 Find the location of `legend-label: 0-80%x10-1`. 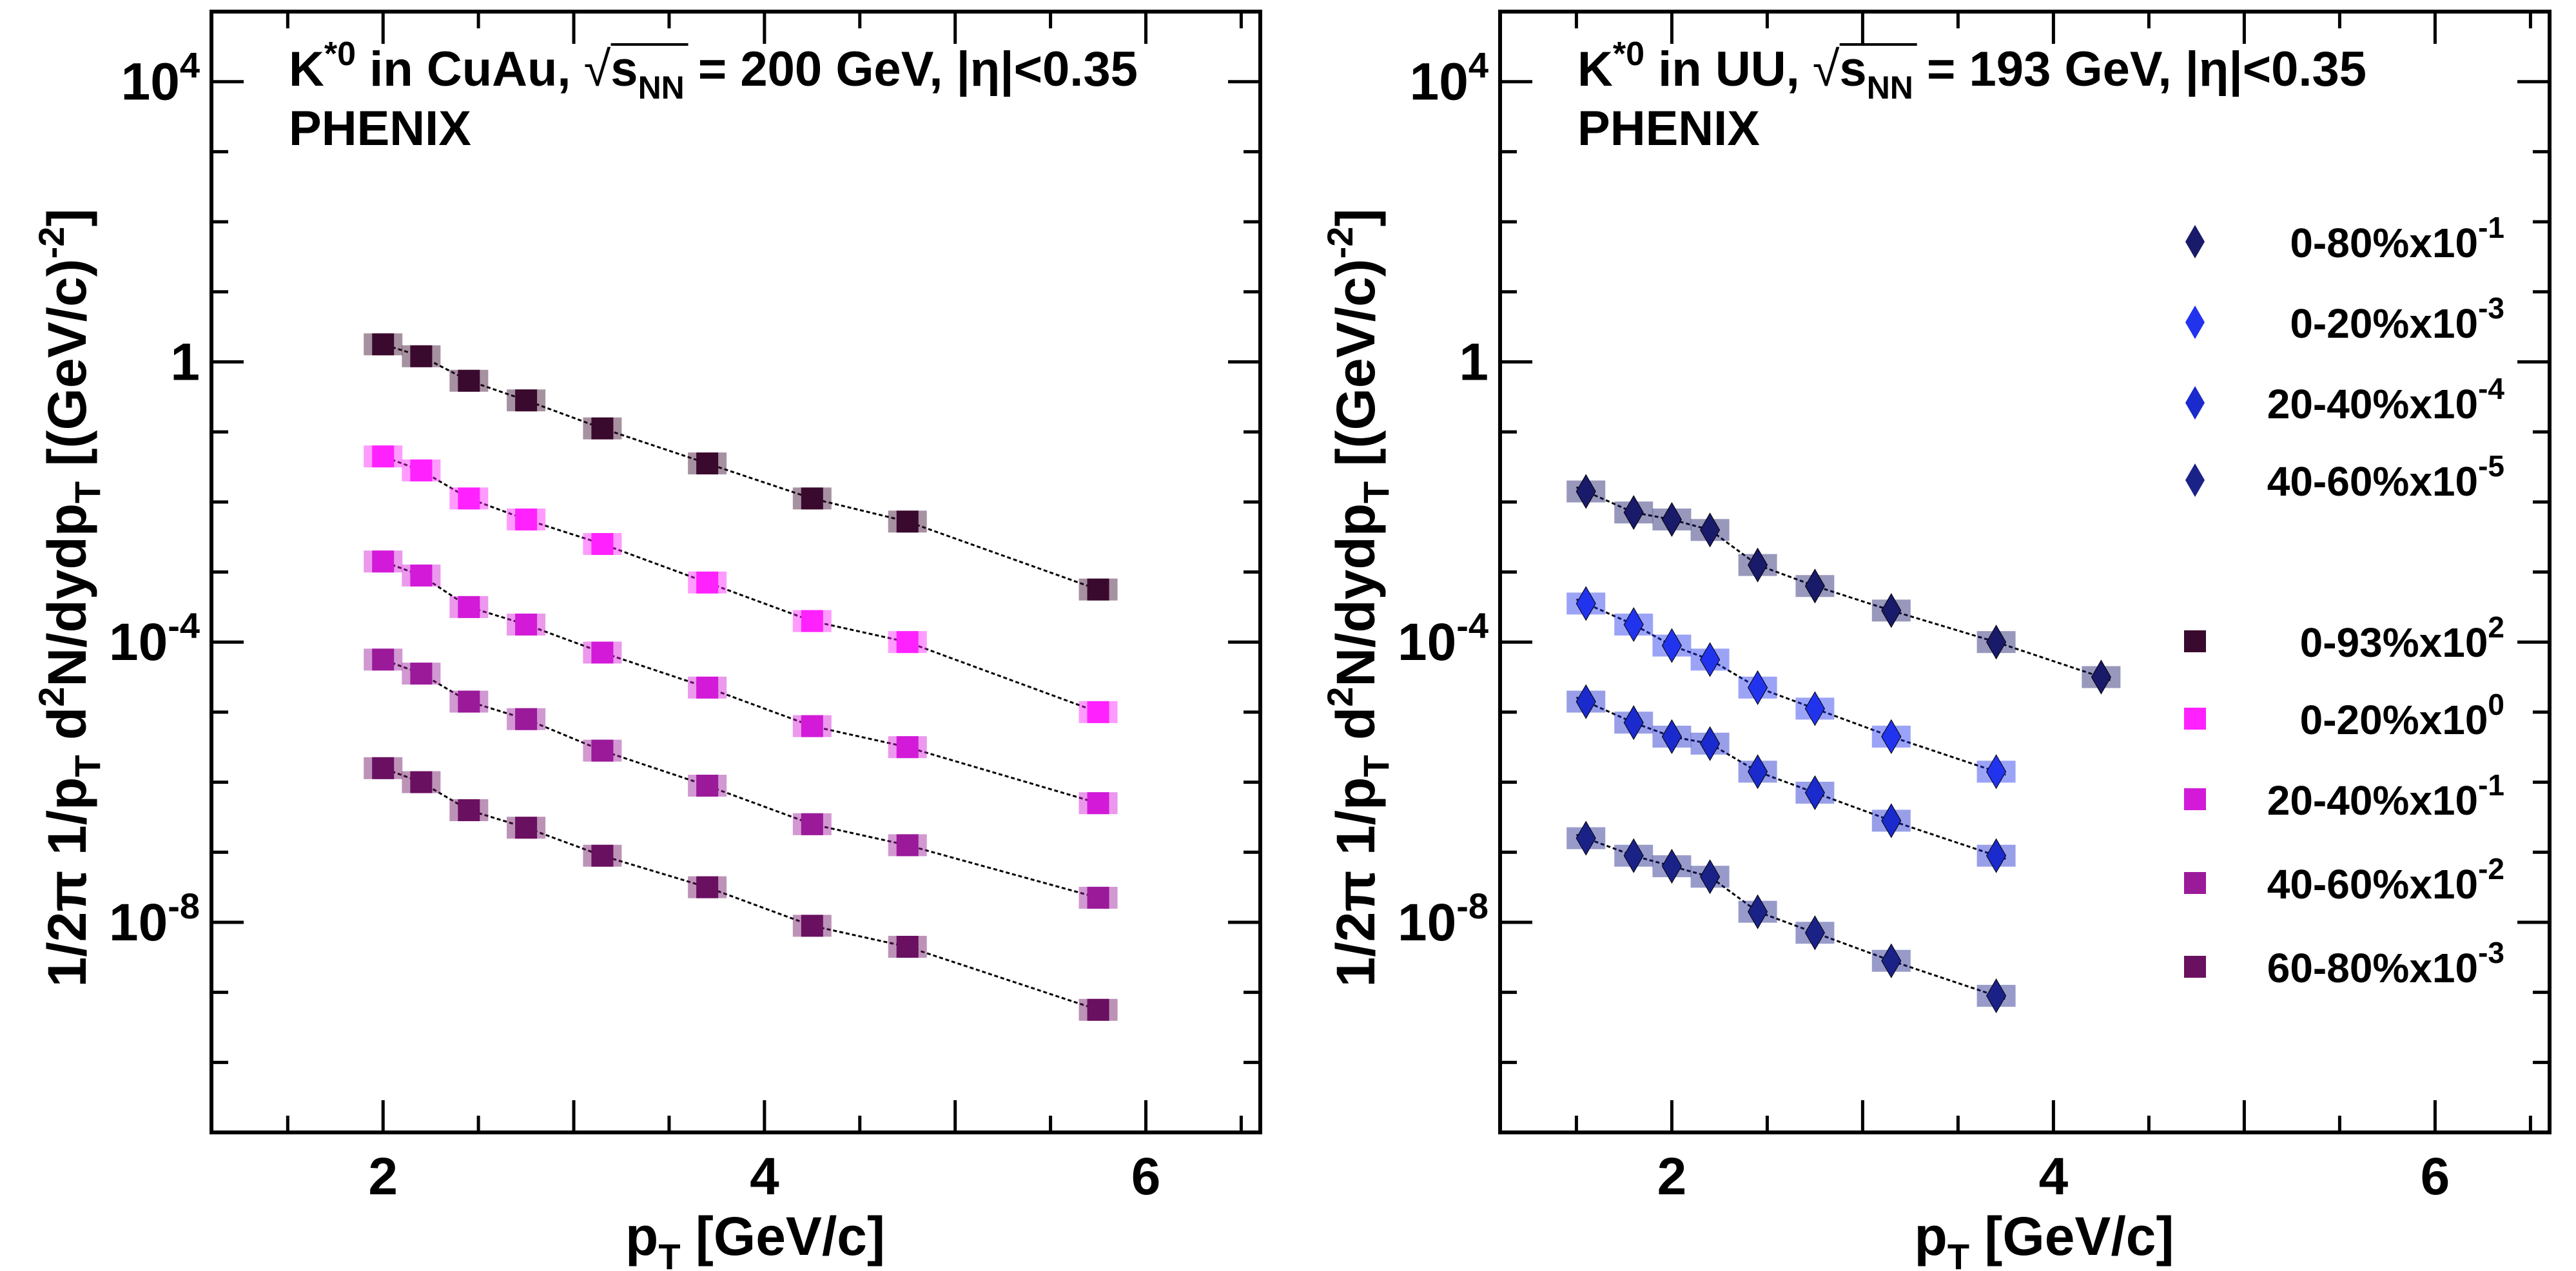

legend-label: 0-80%x10-1 is located at coordinates (2397, 238).